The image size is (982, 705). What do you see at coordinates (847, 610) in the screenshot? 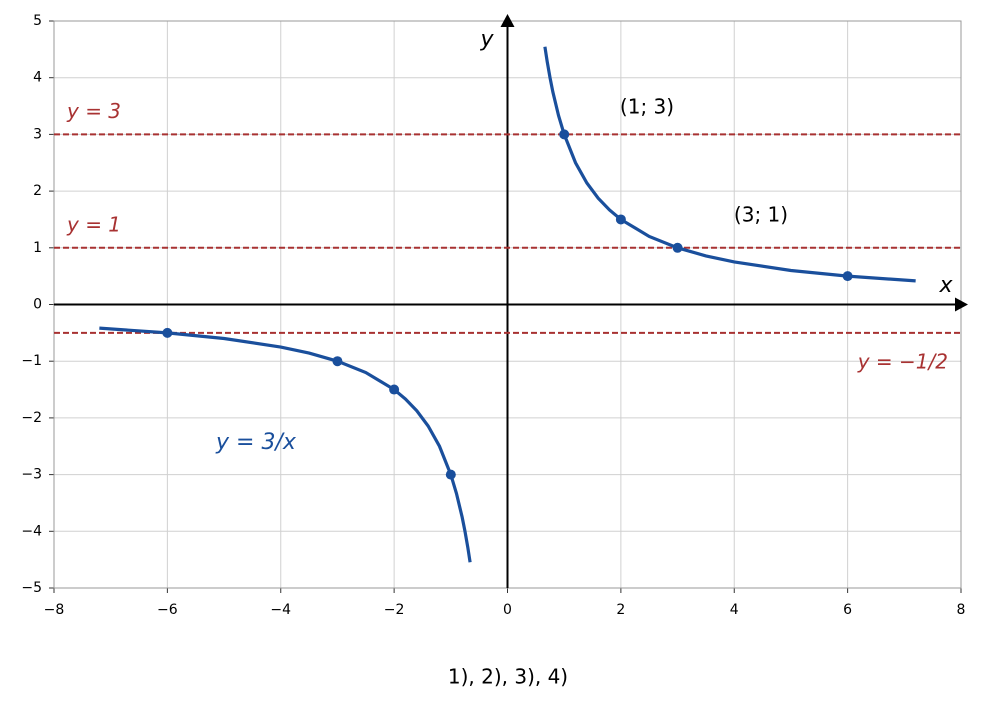
I see `x-tick-label: 6` at bounding box center [847, 610].